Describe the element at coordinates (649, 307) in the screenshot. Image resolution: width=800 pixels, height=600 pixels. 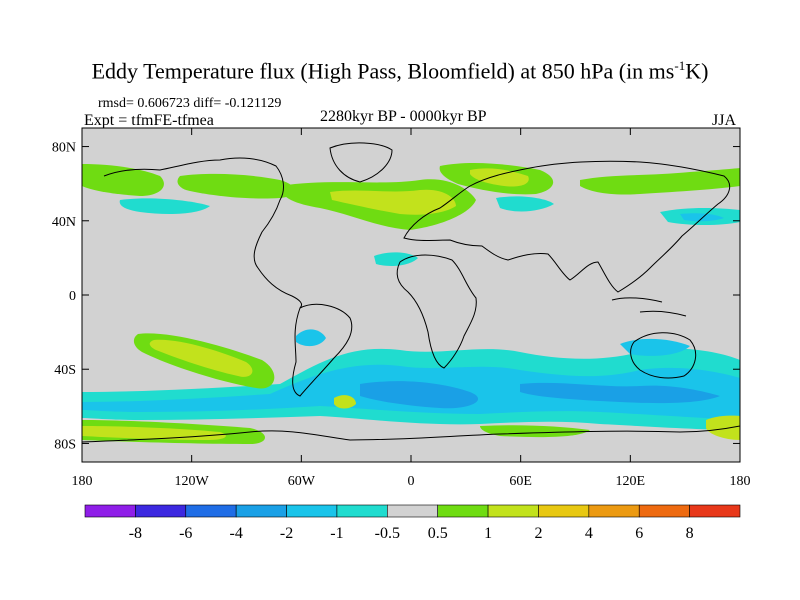
I see `coastline-indonesia` at that location.